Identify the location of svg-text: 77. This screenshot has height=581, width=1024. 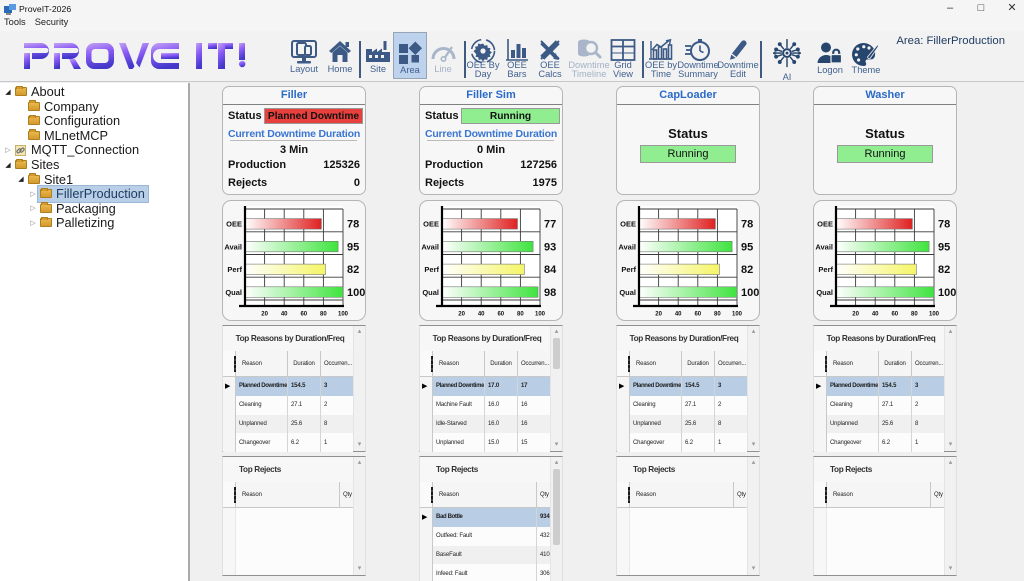
(550, 225).